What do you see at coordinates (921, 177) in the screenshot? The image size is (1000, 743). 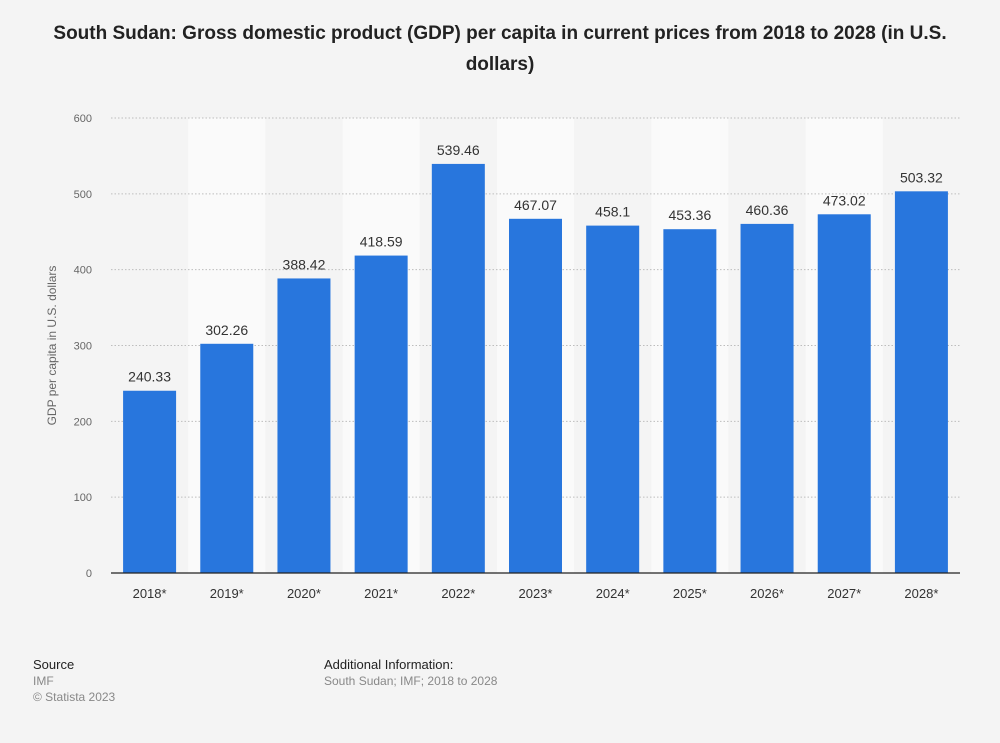 I see `data-label: 503.32` at bounding box center [921, 177].